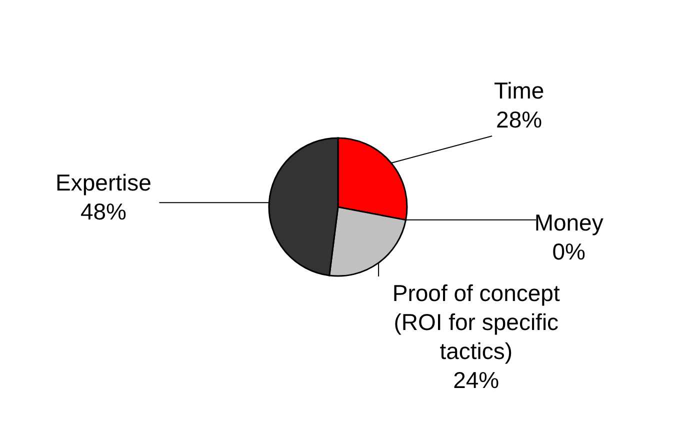  Describe the element at coordinates (519, 119) in the screenshot. I see `data-label: 28%` at that location.